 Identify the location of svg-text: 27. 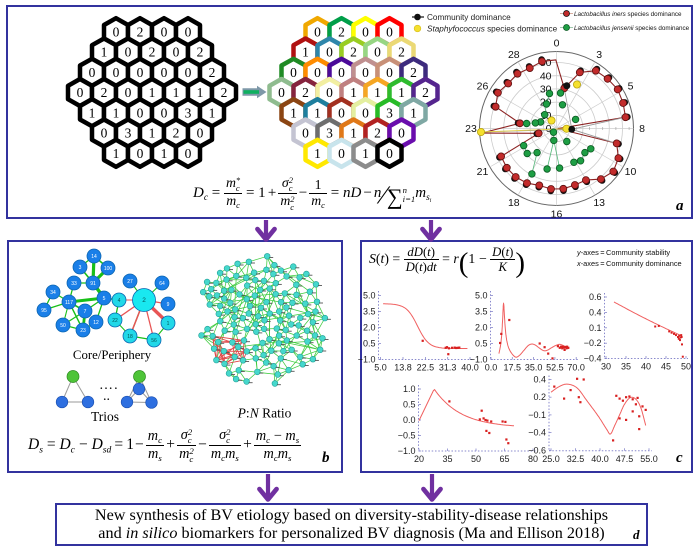
(130, 282).